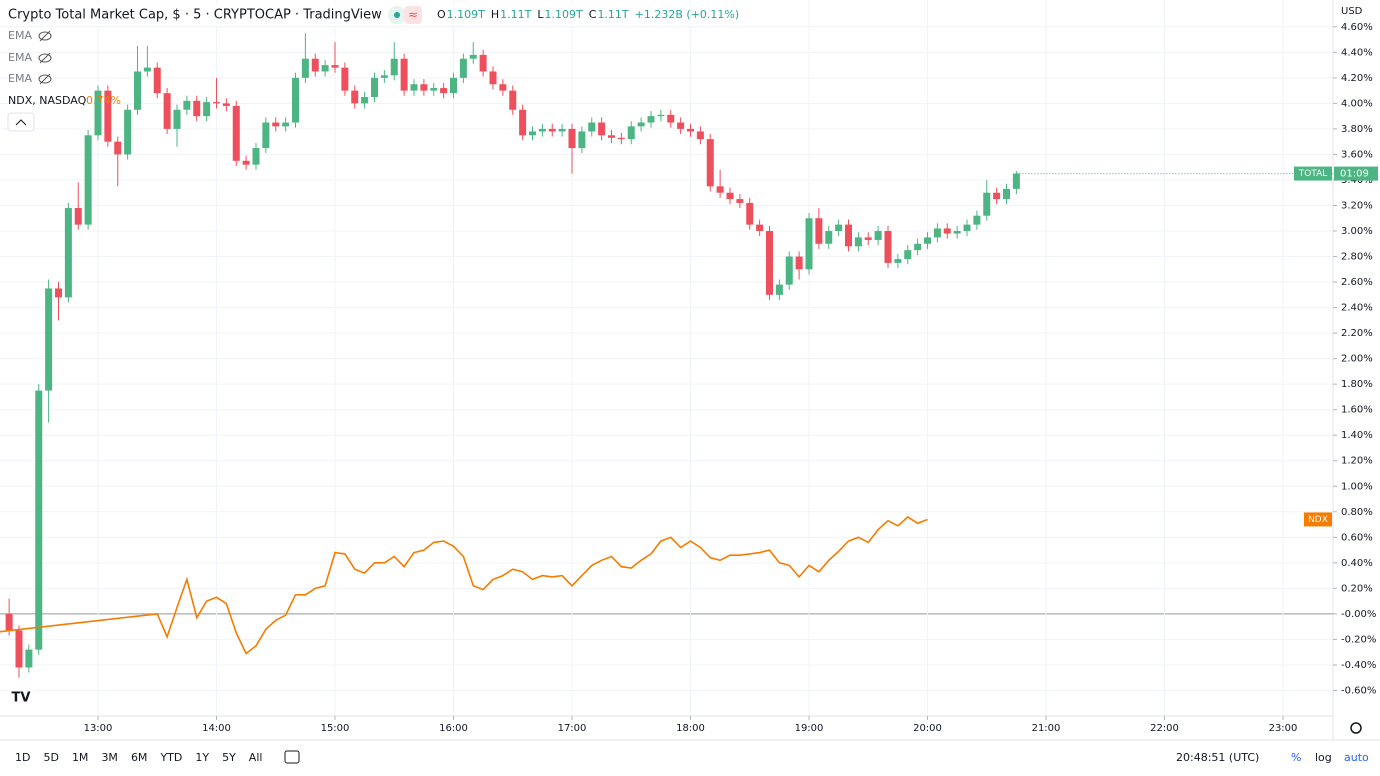  I want to click on settings-icon, so click(1356, 728).